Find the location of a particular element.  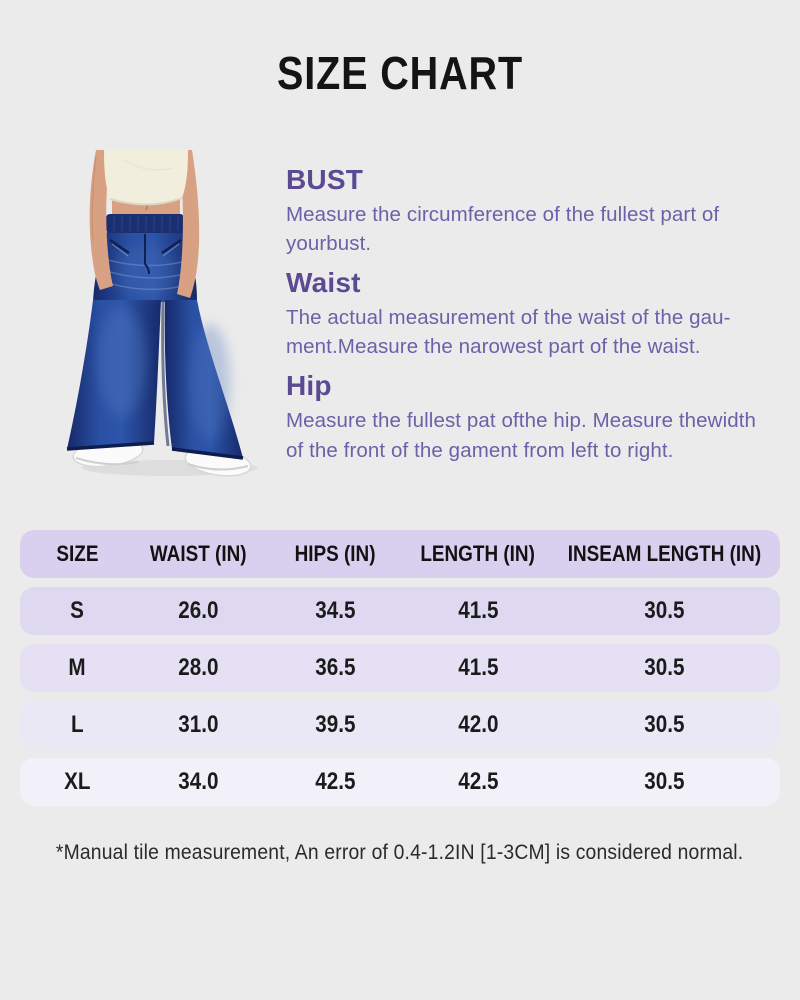

table-row-xl: XL 34.0 42.5 42.5 30.5 is located at coordinates (400, 782).